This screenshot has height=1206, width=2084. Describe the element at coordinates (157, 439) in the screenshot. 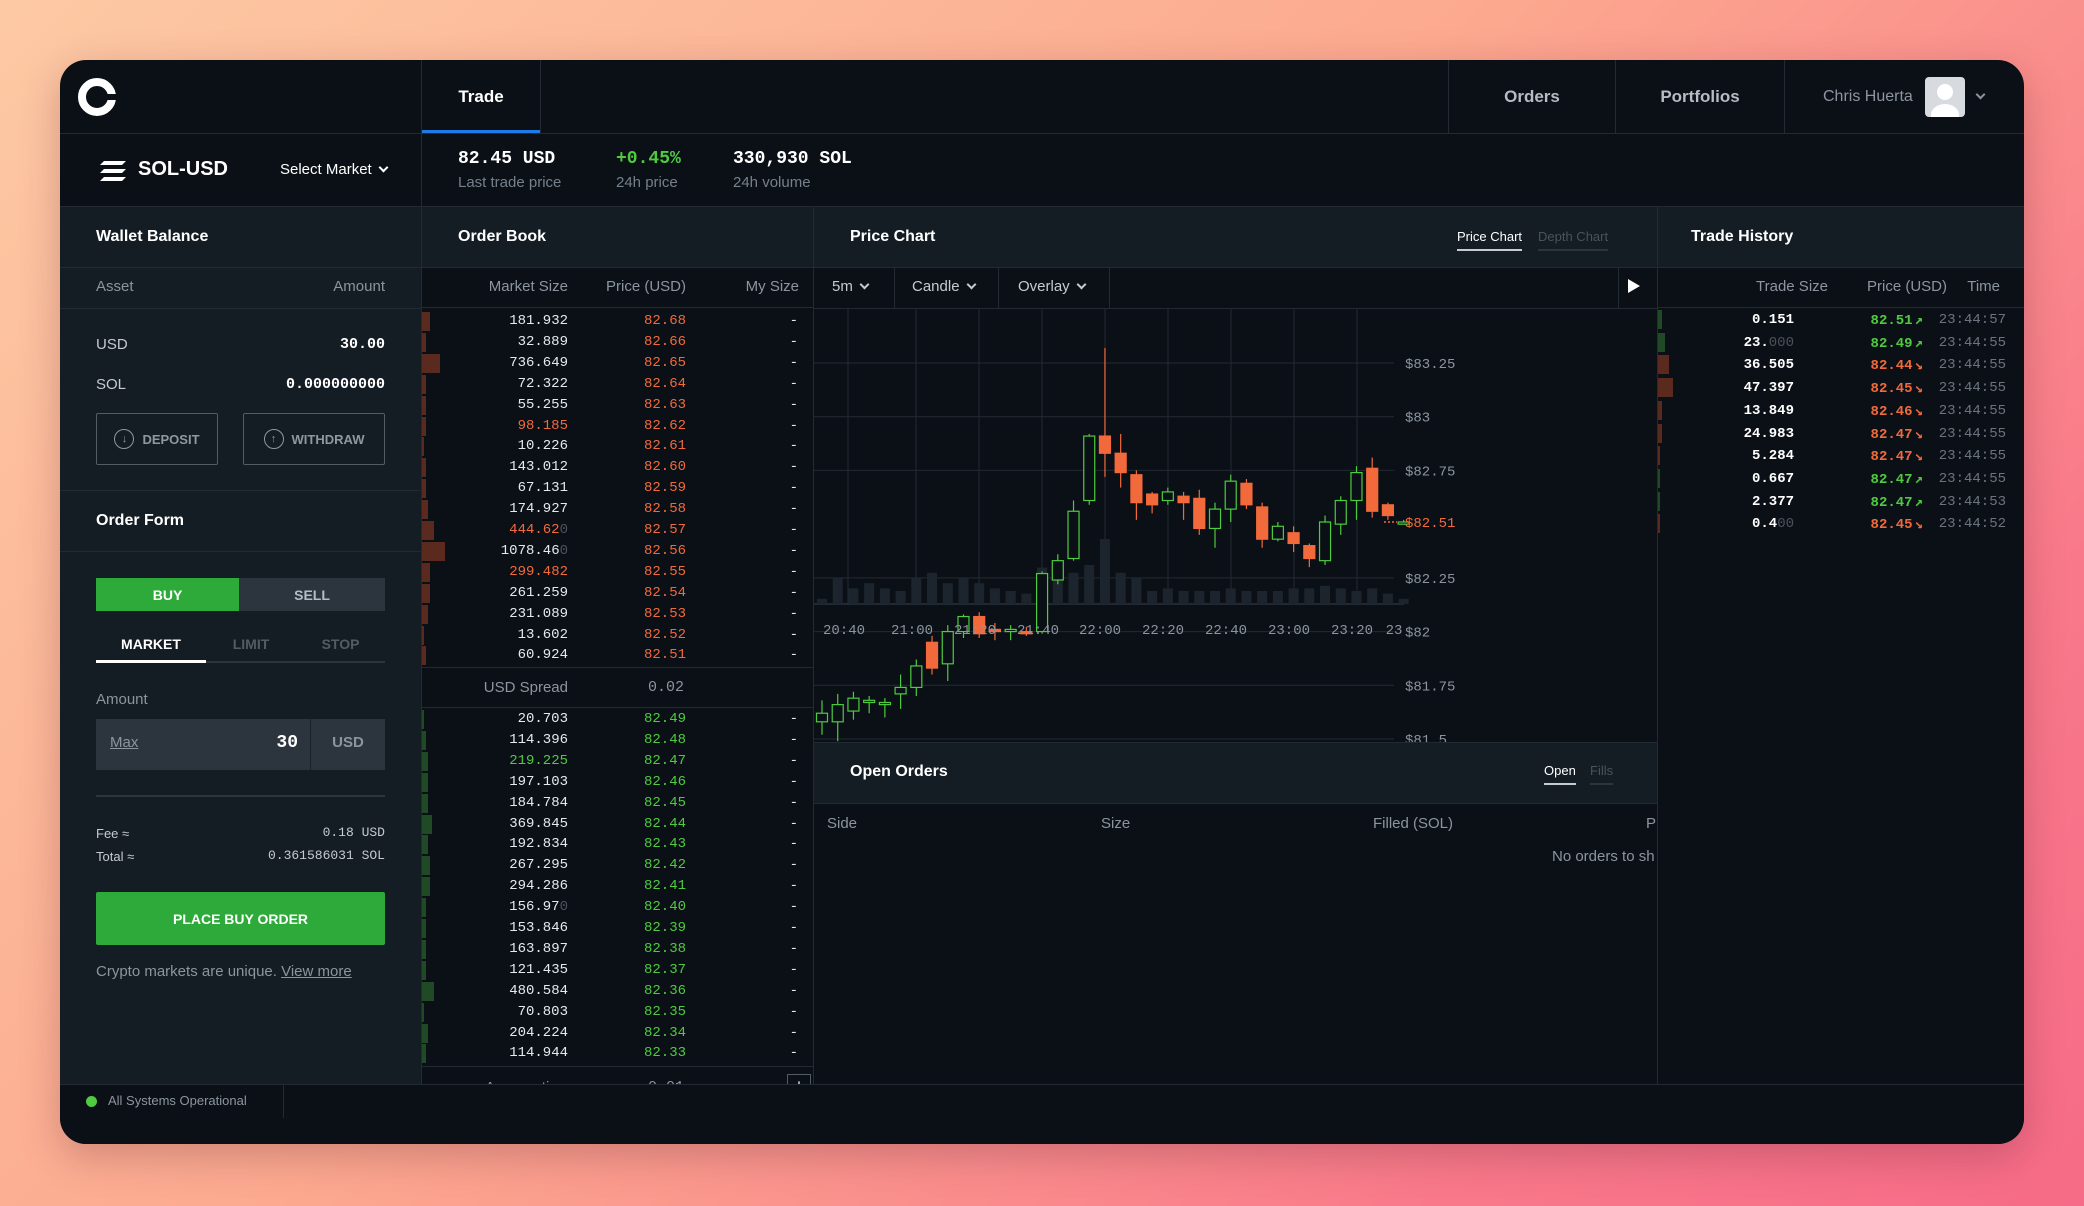

I see `deposit-button: ↓ DEPOSIT` at that location.